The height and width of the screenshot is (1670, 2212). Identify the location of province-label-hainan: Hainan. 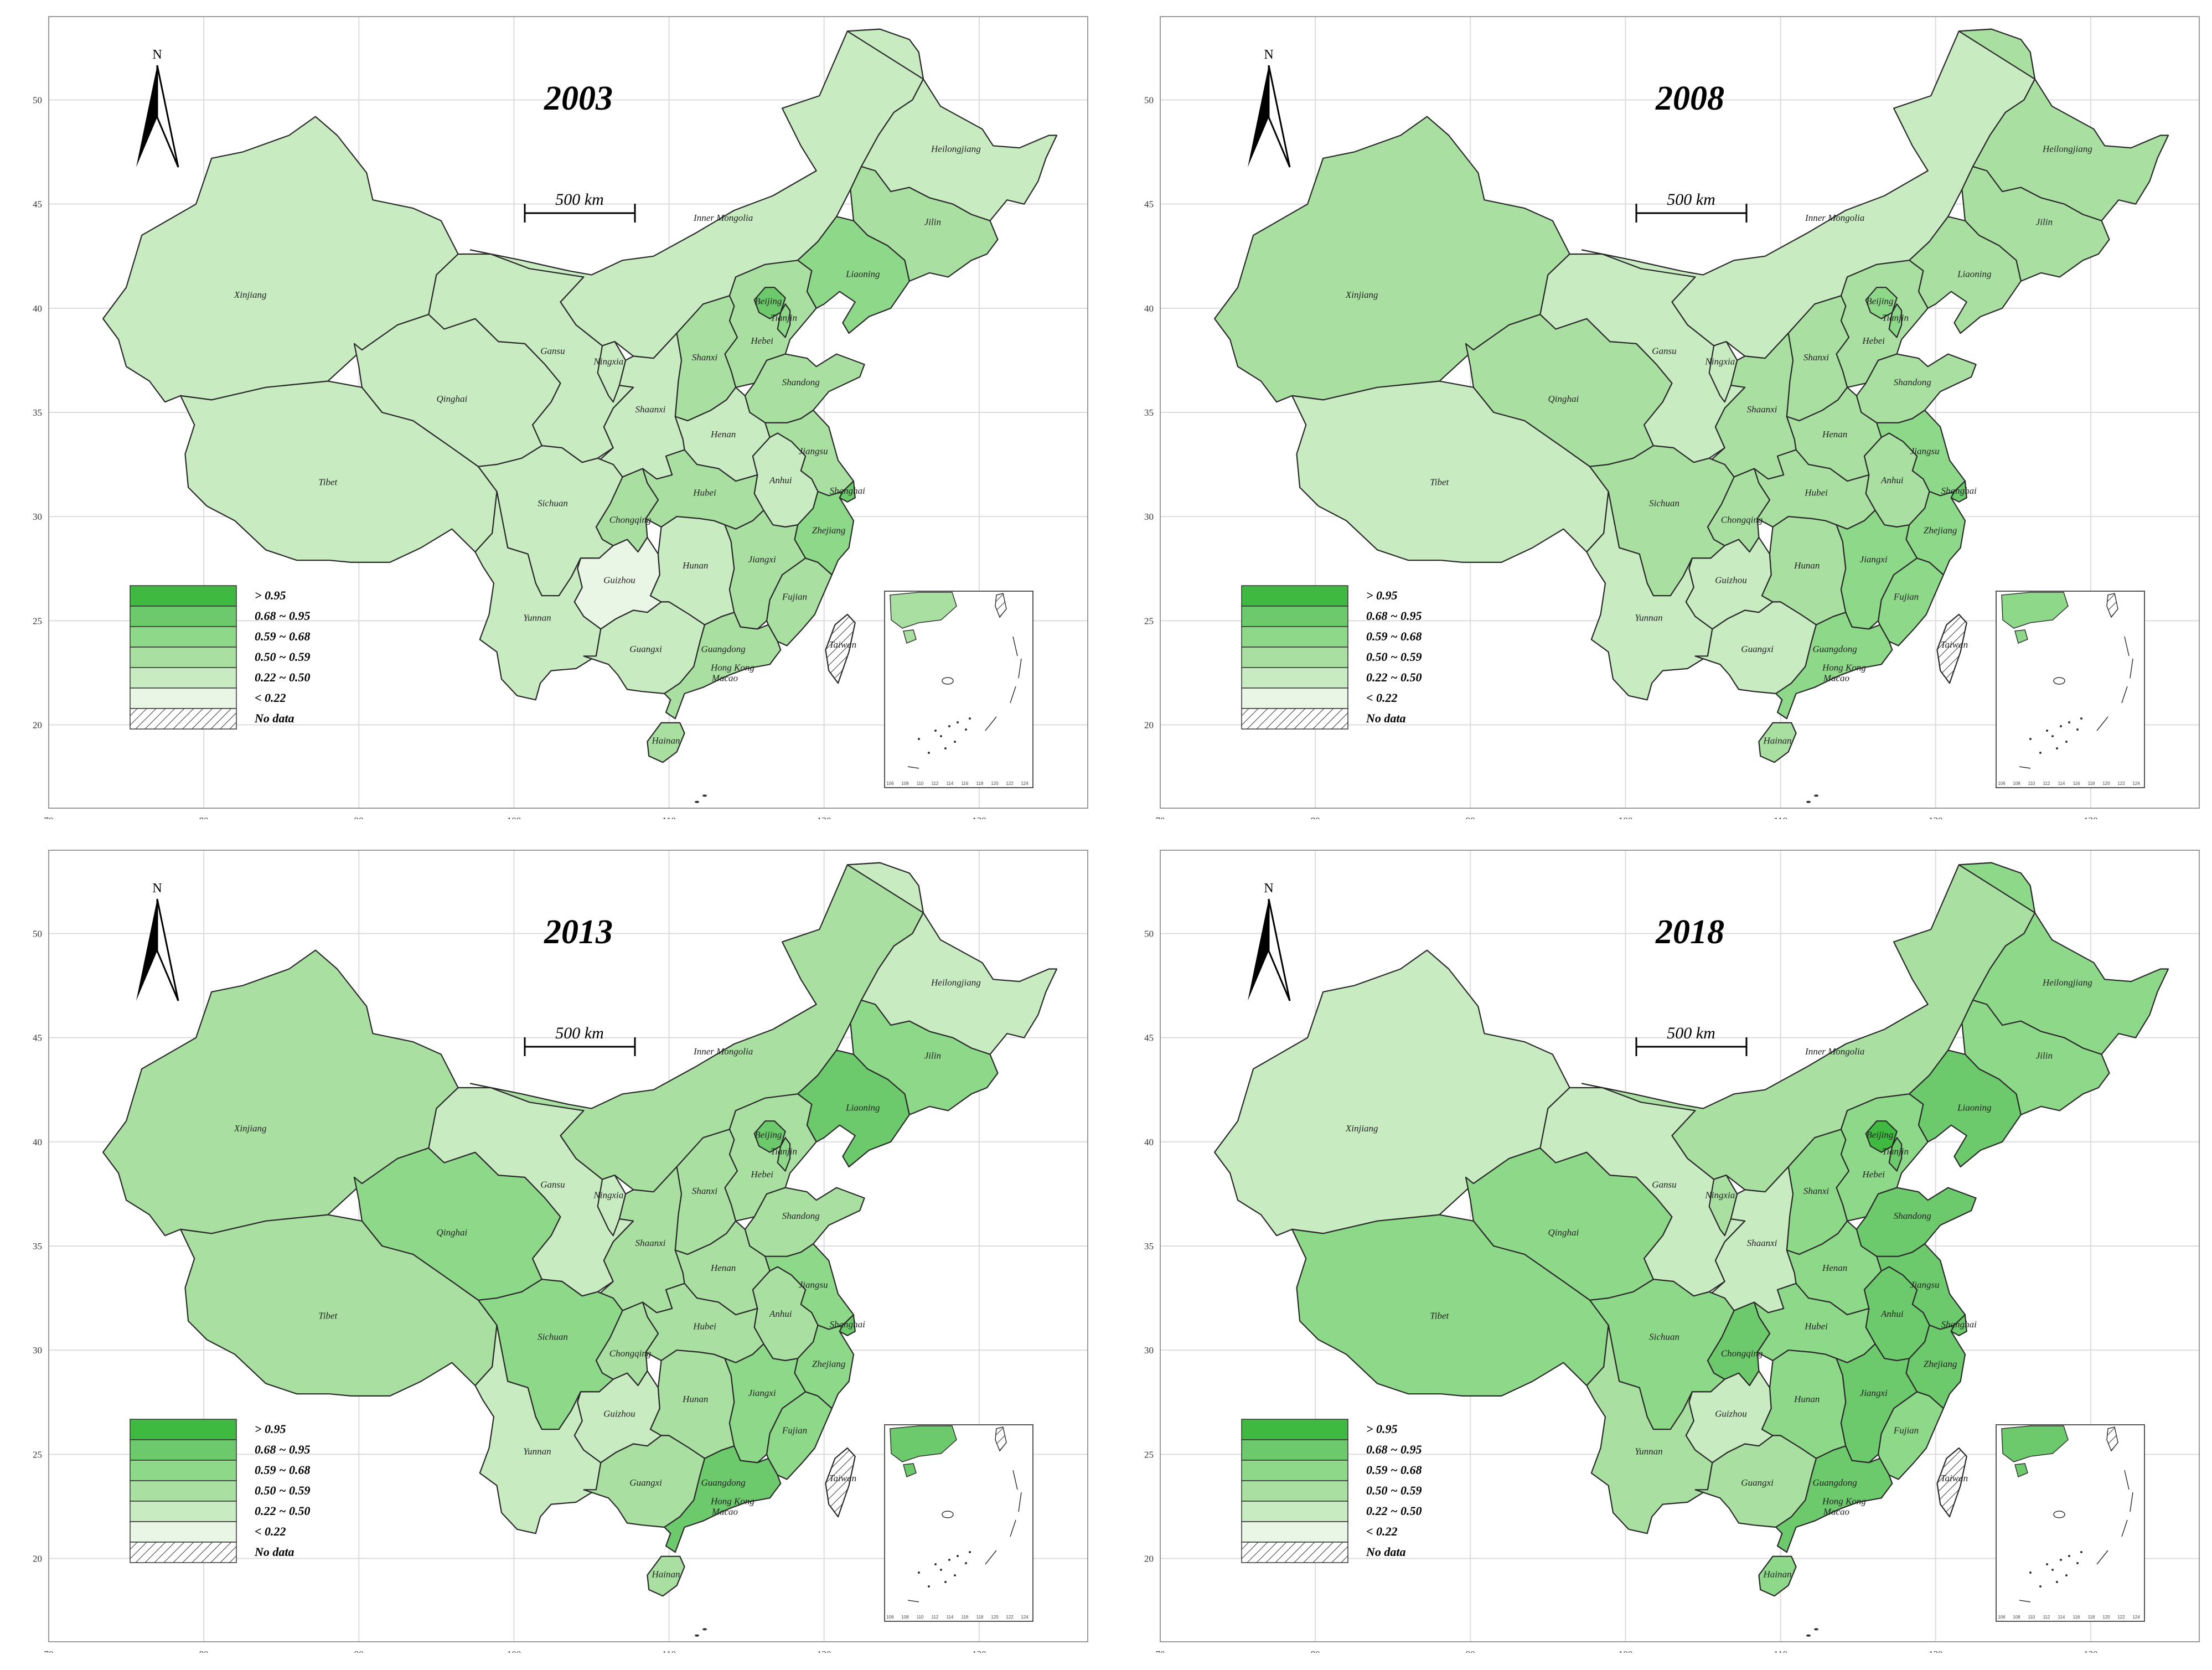
(665, 741).